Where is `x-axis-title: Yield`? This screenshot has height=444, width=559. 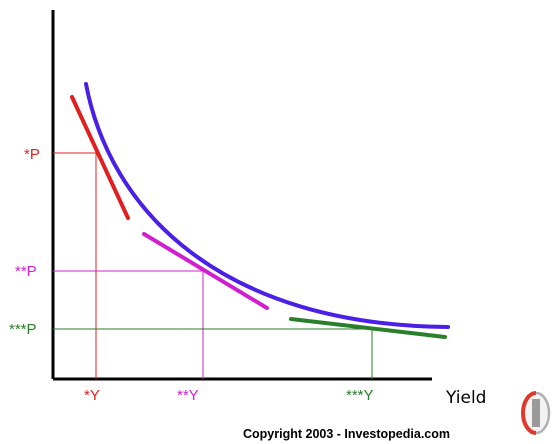
x-axis-title: Yield is located at coordinates (465, 398).